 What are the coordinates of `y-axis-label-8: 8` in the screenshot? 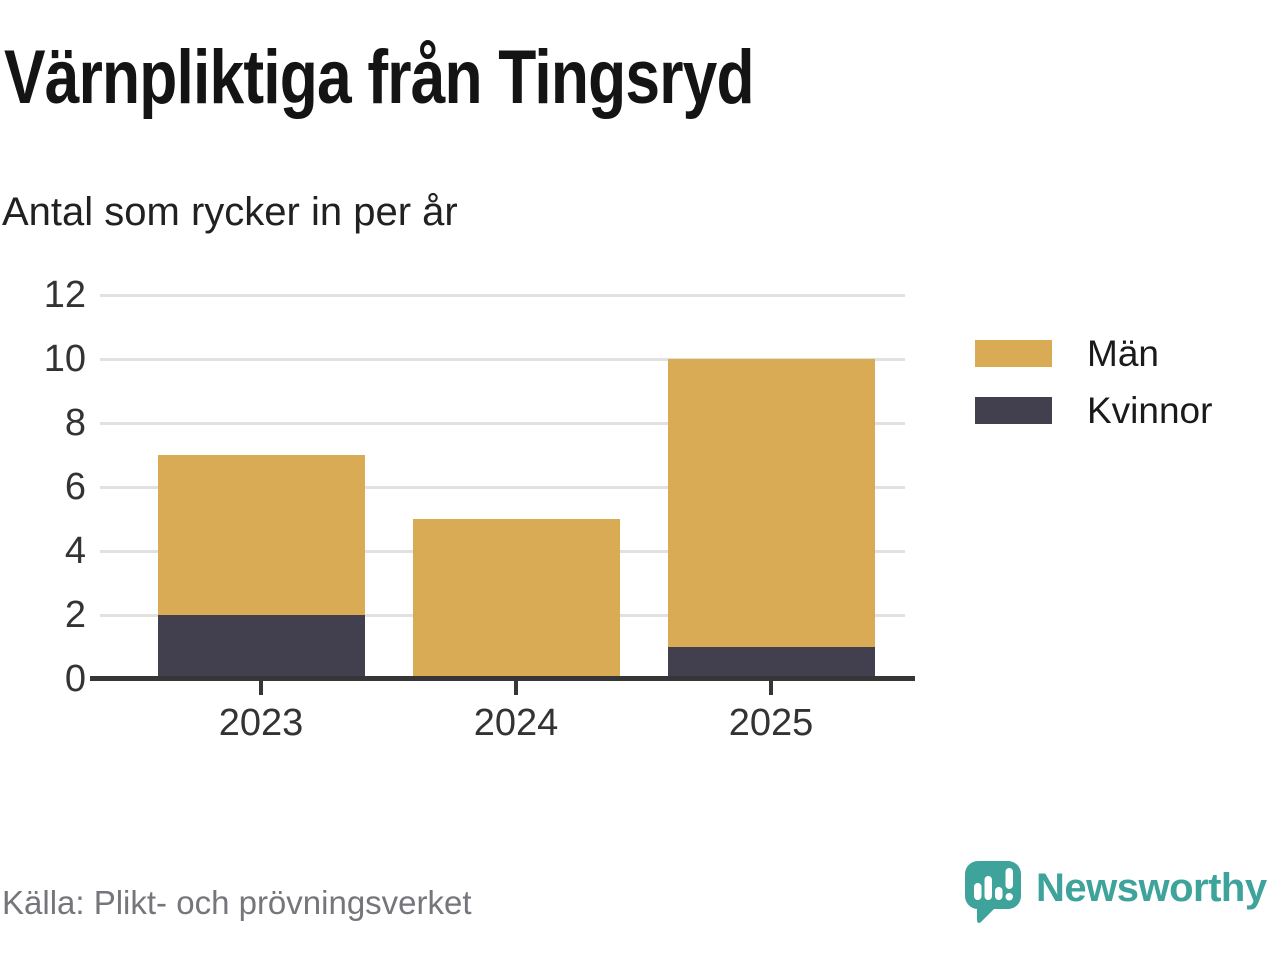 It's located at (75, 423).